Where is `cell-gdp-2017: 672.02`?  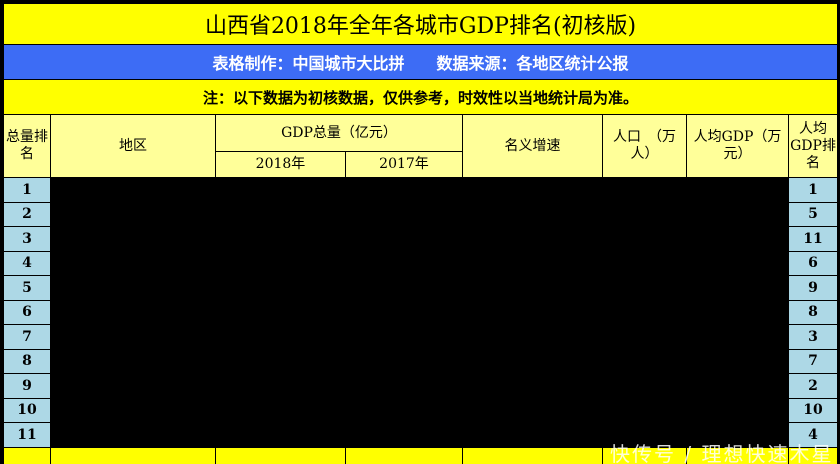
cell-gdp-2017: 672.02 is located at coordinates (404, 435).